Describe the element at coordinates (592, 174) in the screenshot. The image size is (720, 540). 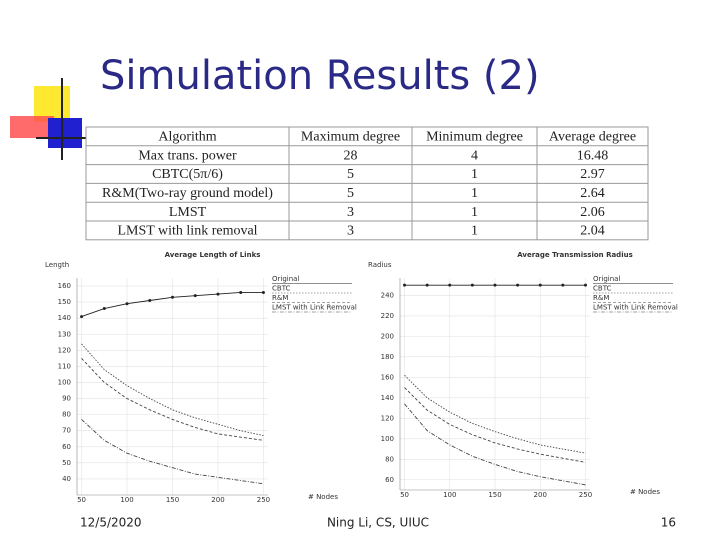
I see `cell: 2.97` at that location.